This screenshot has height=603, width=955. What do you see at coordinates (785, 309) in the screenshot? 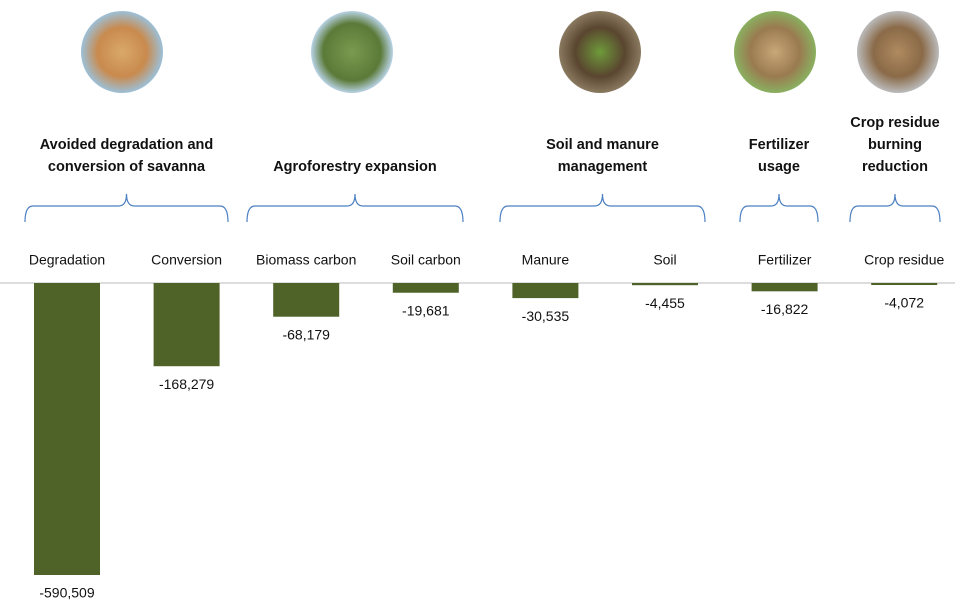
I see `value-label: -16,822` at bounding box center [785, 309].